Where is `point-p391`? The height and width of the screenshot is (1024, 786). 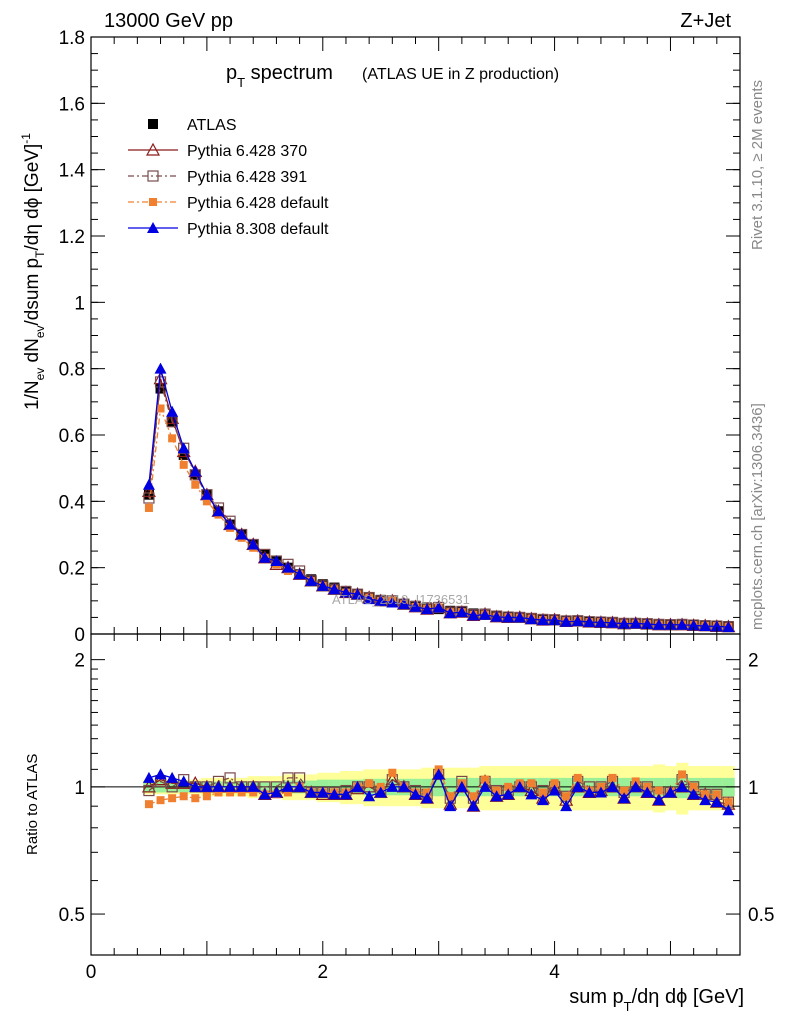 point-p391 is located at coordinates (160, 382).